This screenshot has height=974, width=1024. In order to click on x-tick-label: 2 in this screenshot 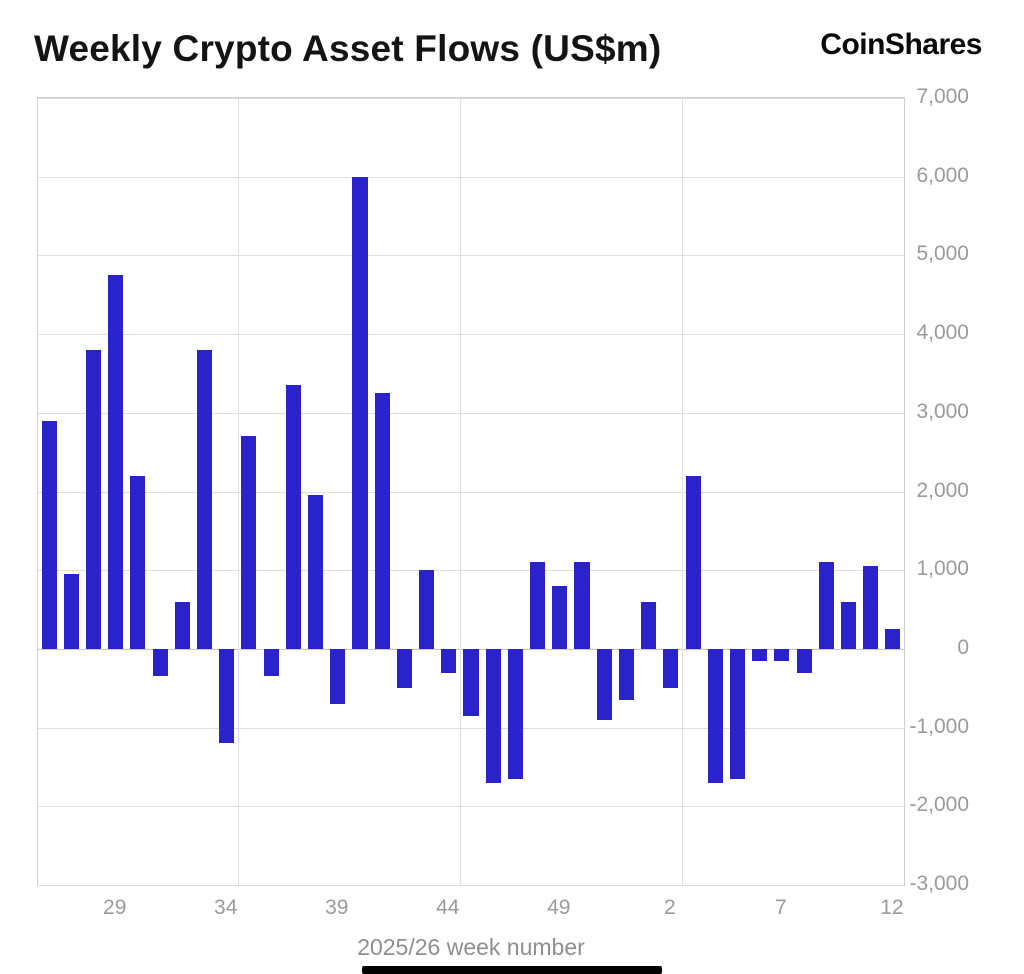, I will do `click(670, 907)`.